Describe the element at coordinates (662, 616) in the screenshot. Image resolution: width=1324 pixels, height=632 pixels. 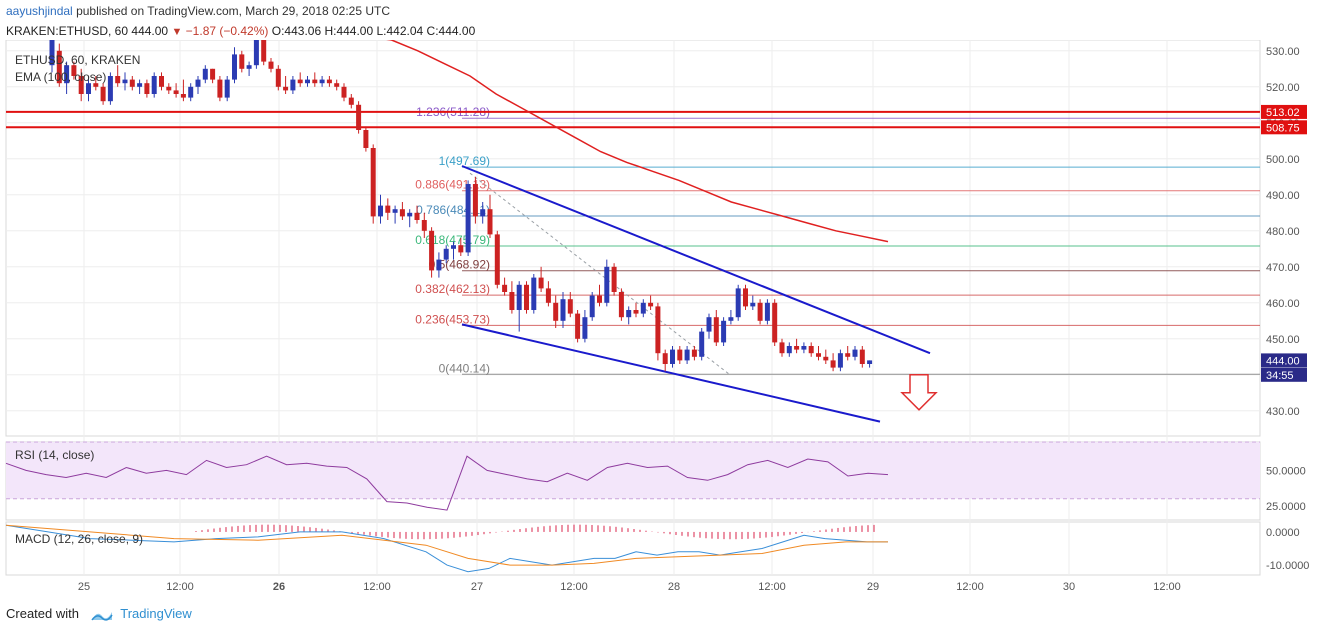
I see `footer: Created with TradingView` at that location.